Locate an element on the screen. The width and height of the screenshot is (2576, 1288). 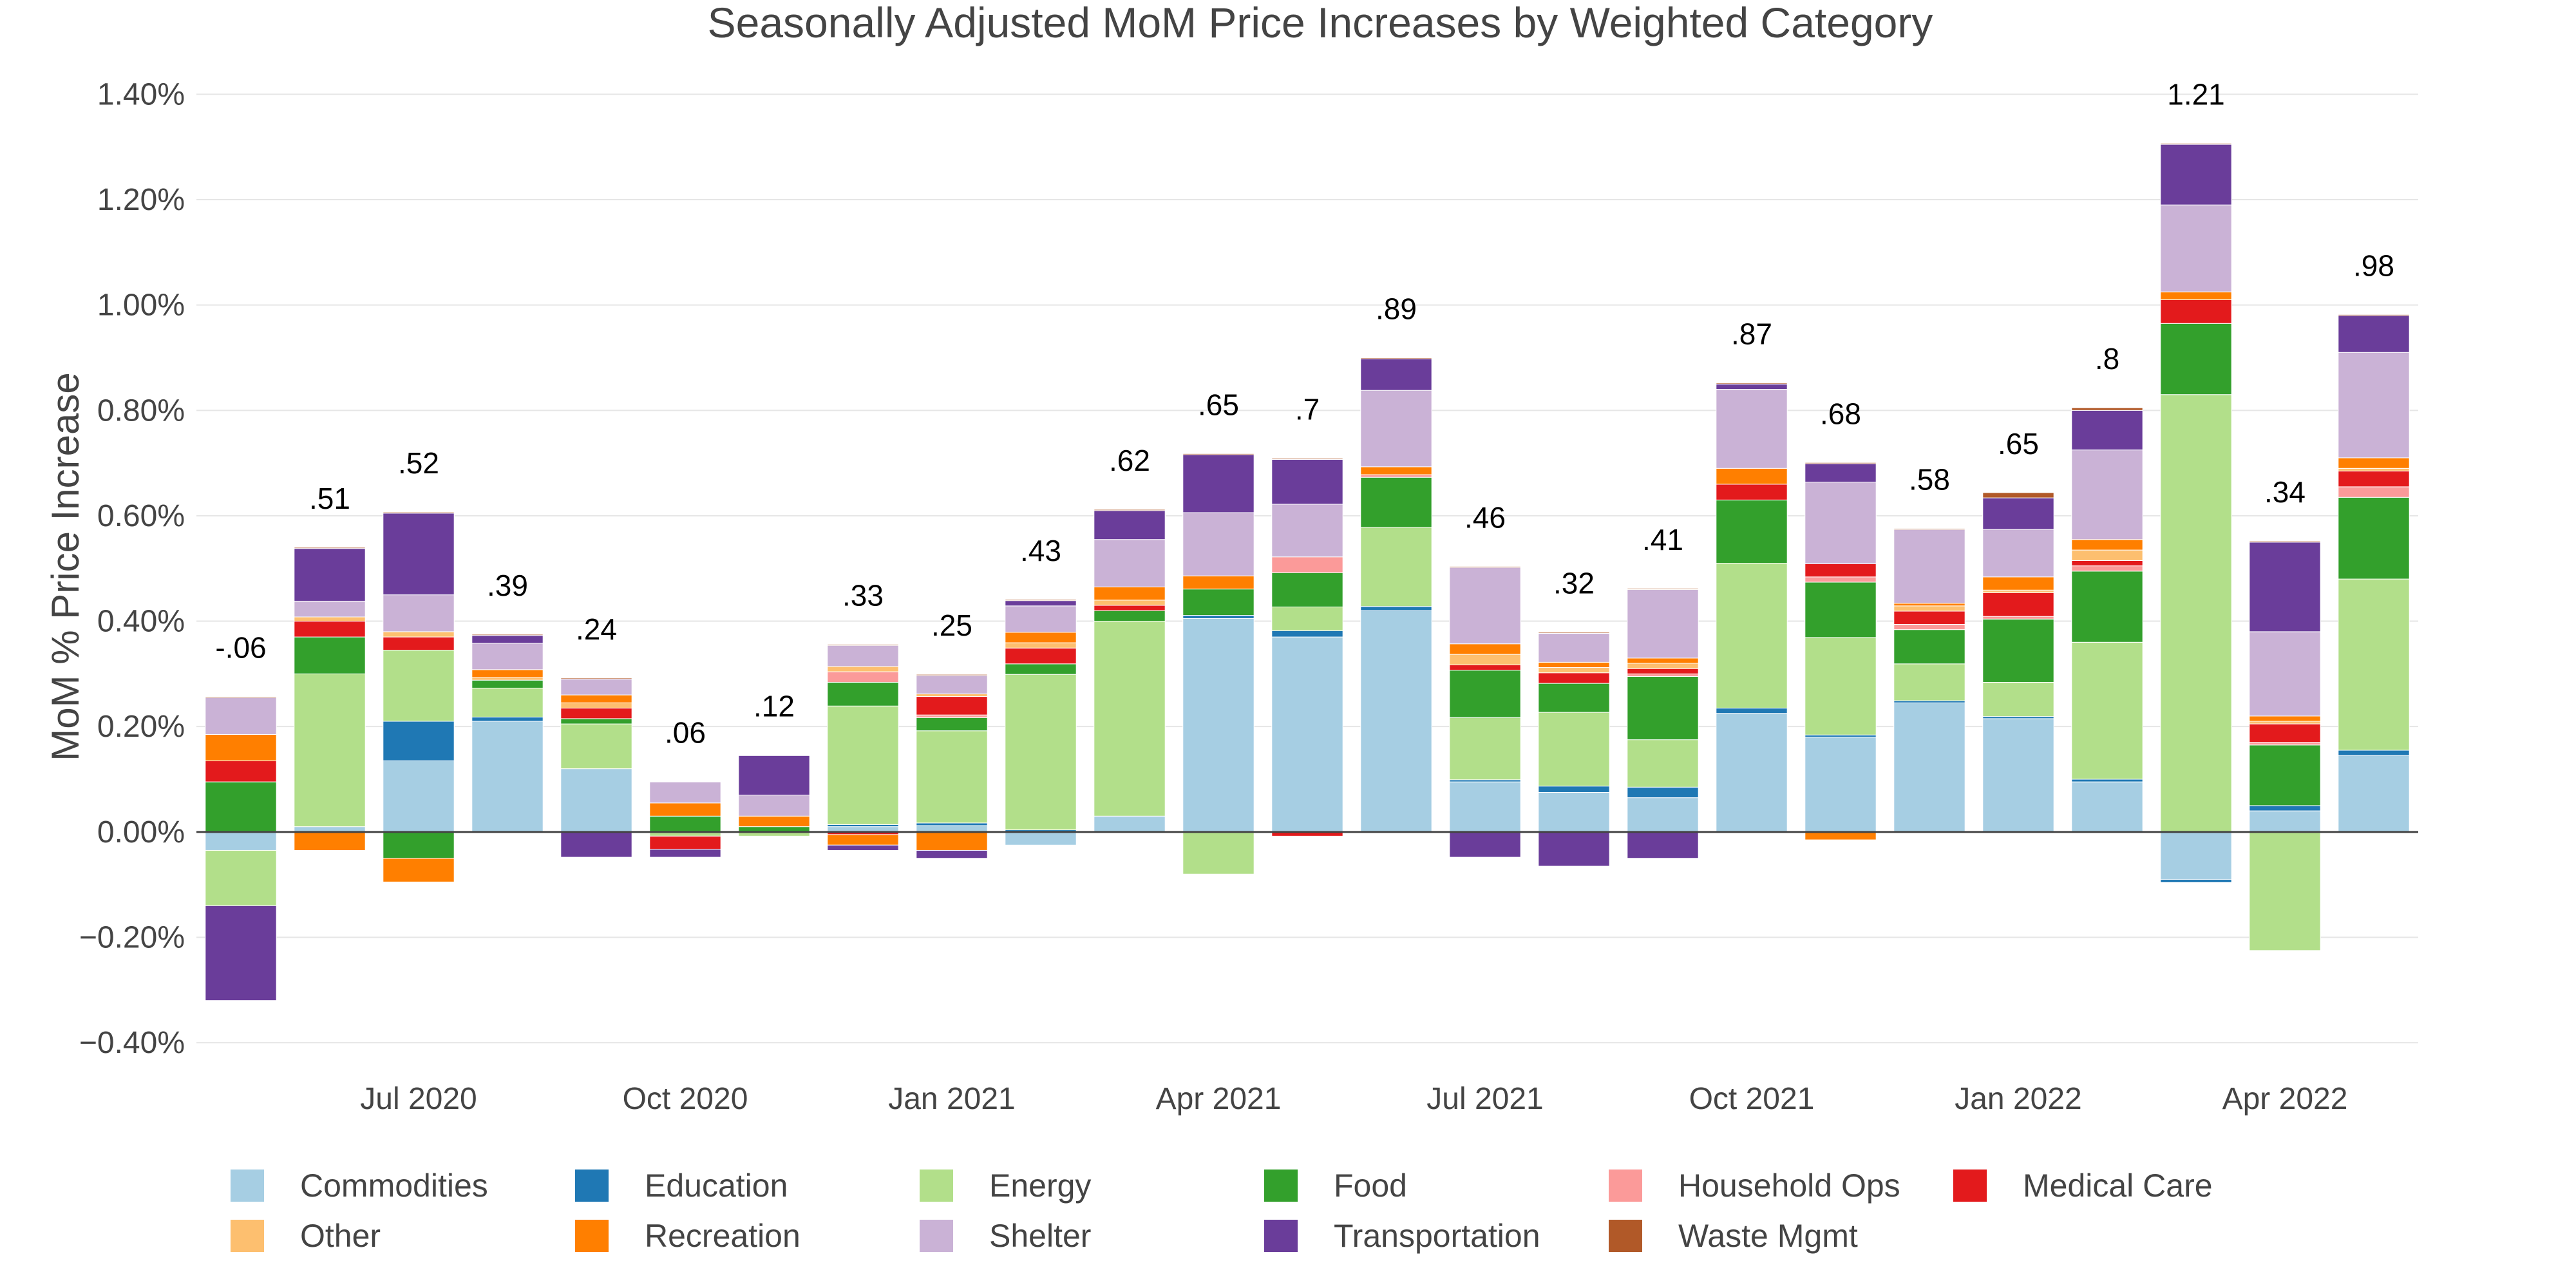
legend-item-education: Education is located at coordinates (682, 1186).